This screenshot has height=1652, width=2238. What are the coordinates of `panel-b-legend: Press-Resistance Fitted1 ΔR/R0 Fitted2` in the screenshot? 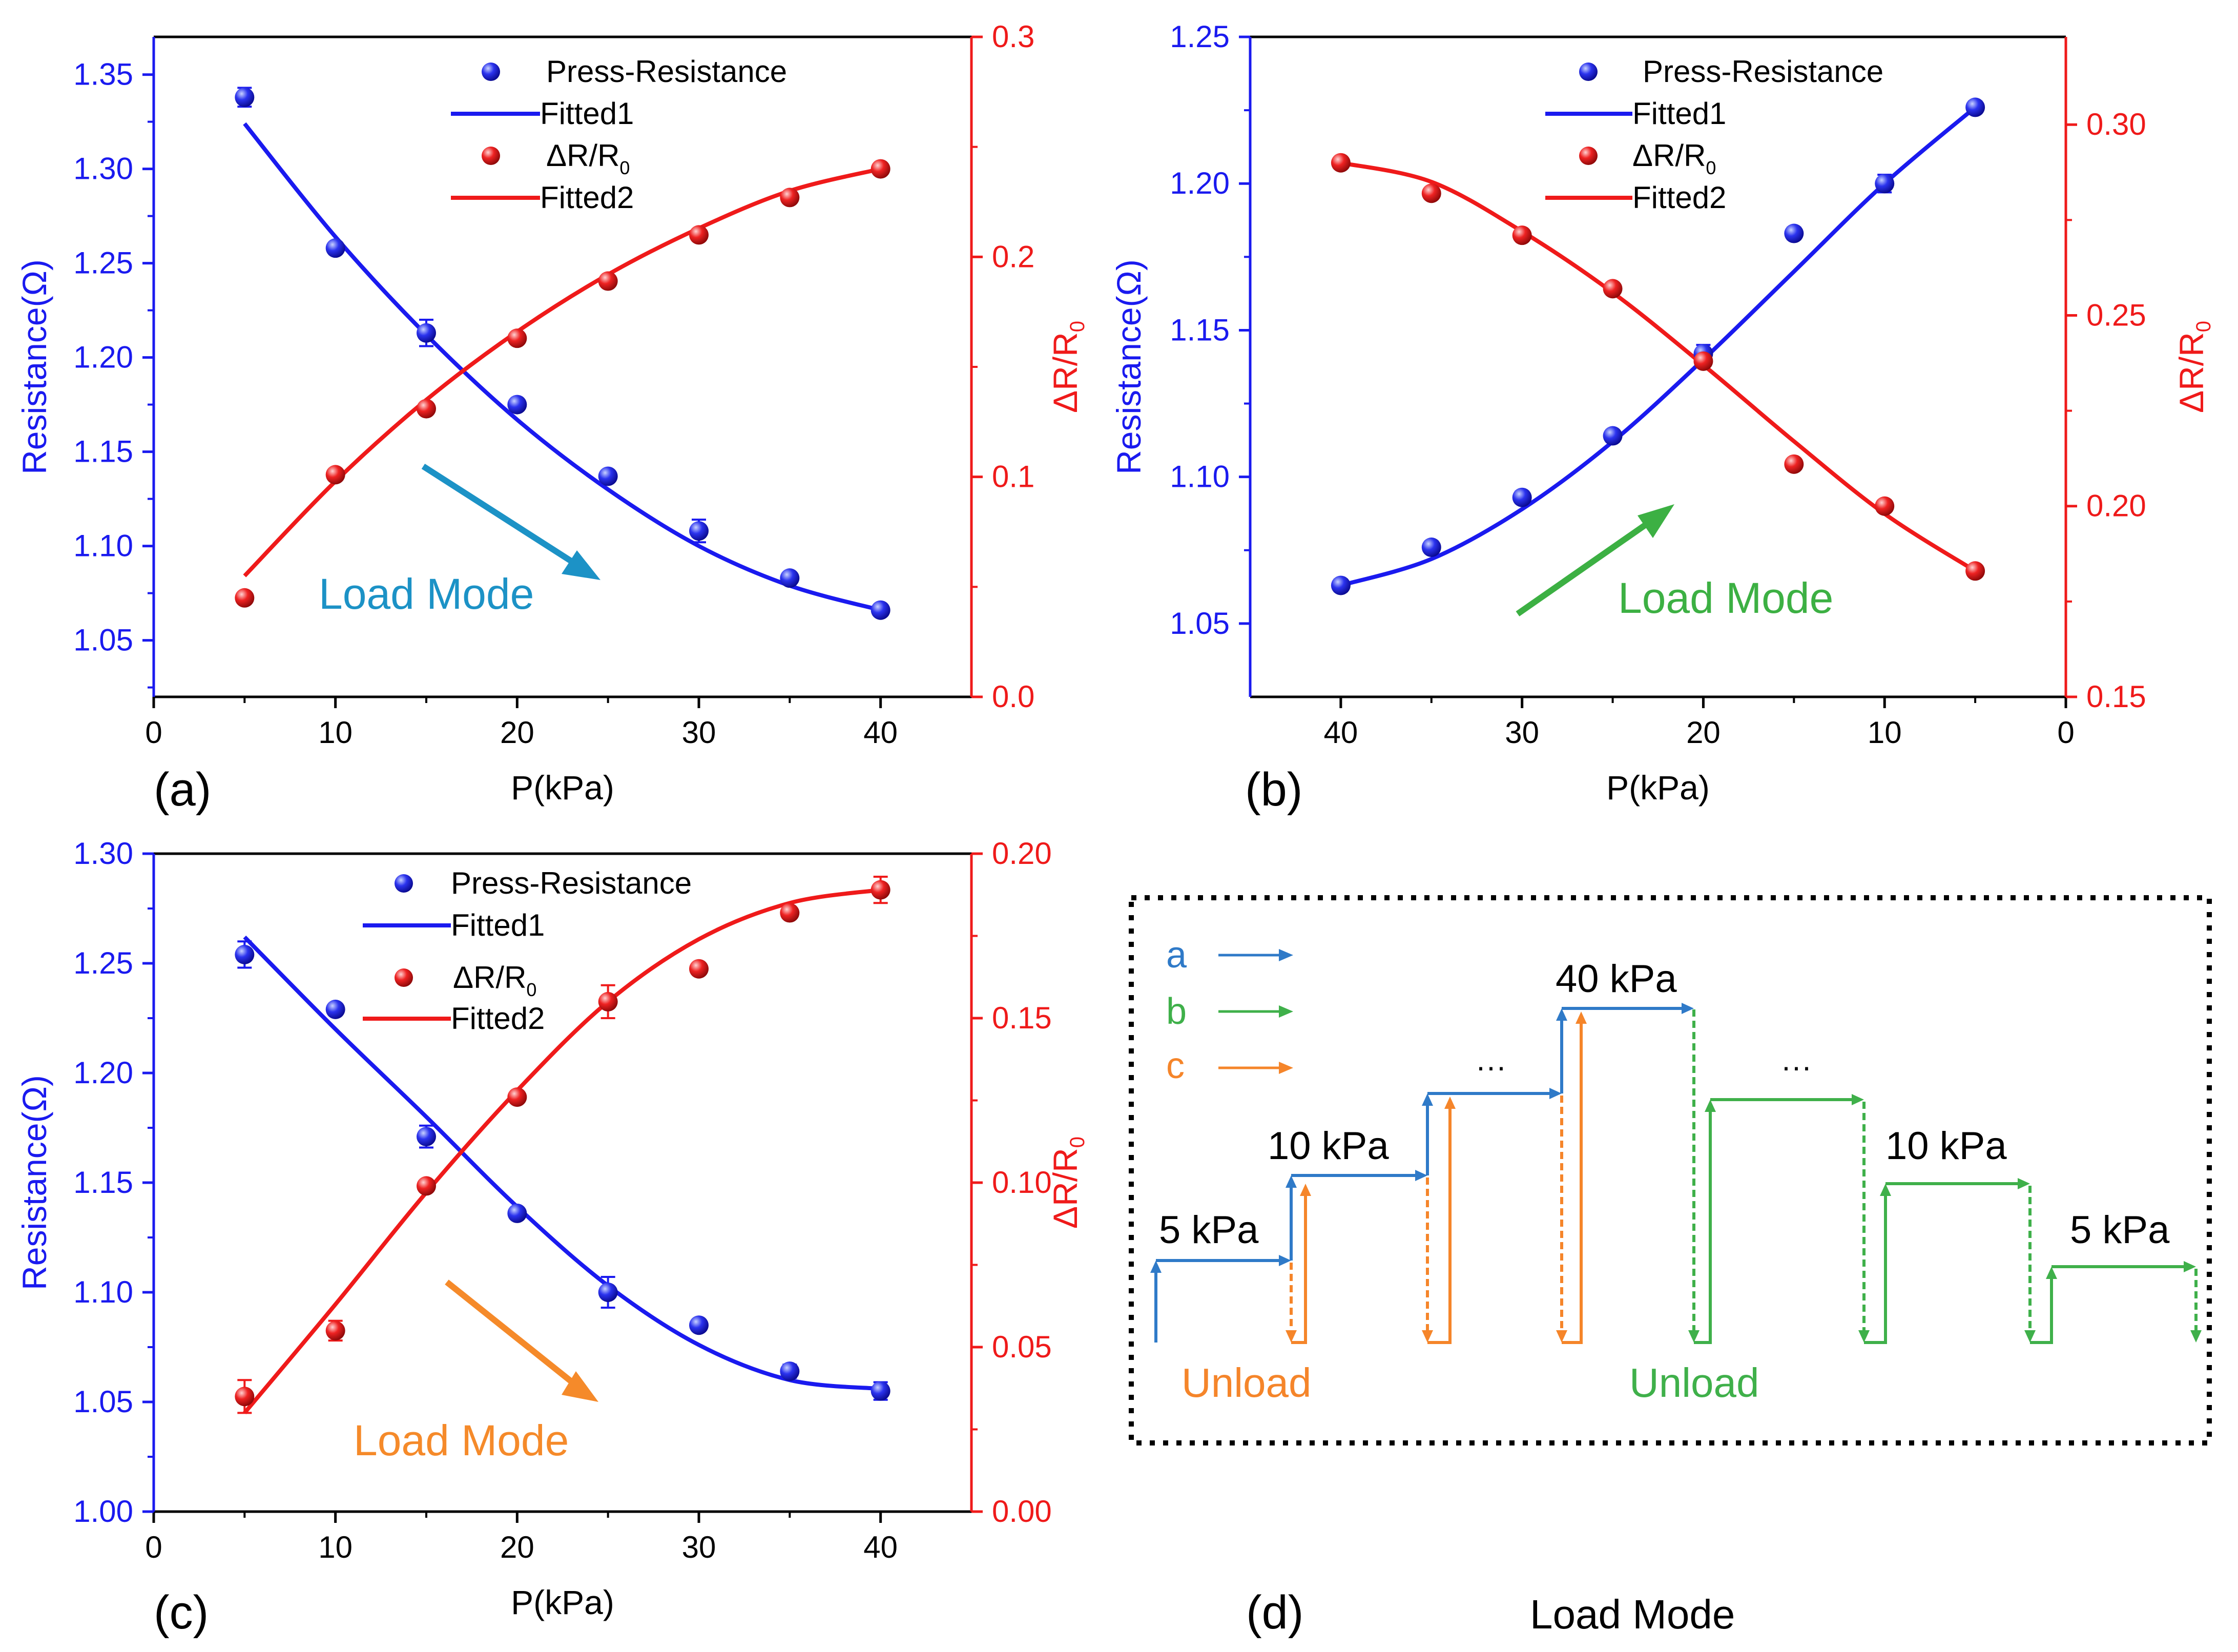 It's located at (1714, 134).